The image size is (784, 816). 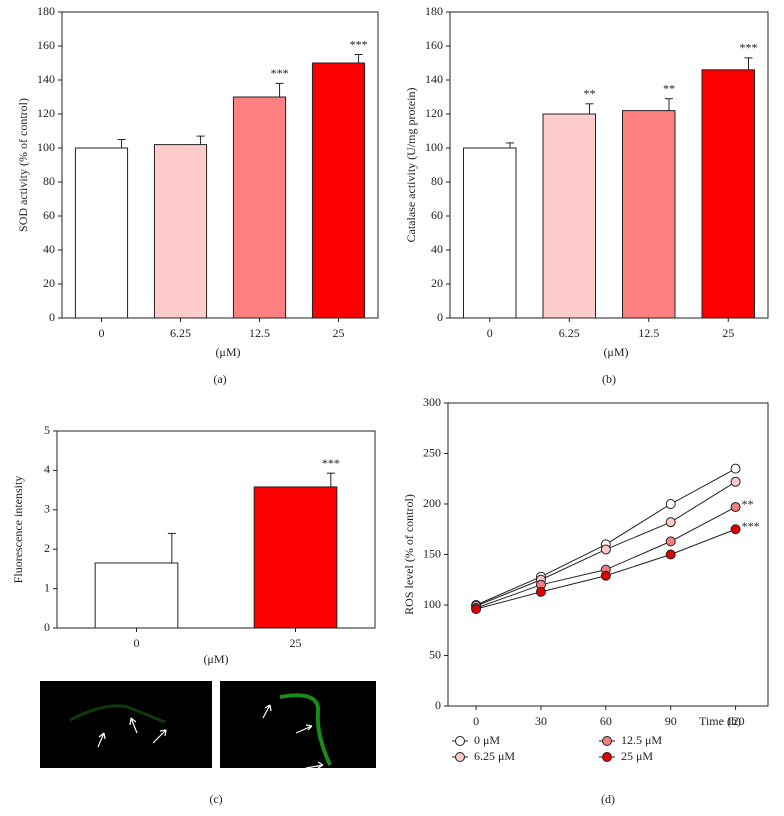 What do you see at coordinates (494, 756) in the screenshot?
I see `legend-label: 6.25 μM` at bounding box center [494, 756].